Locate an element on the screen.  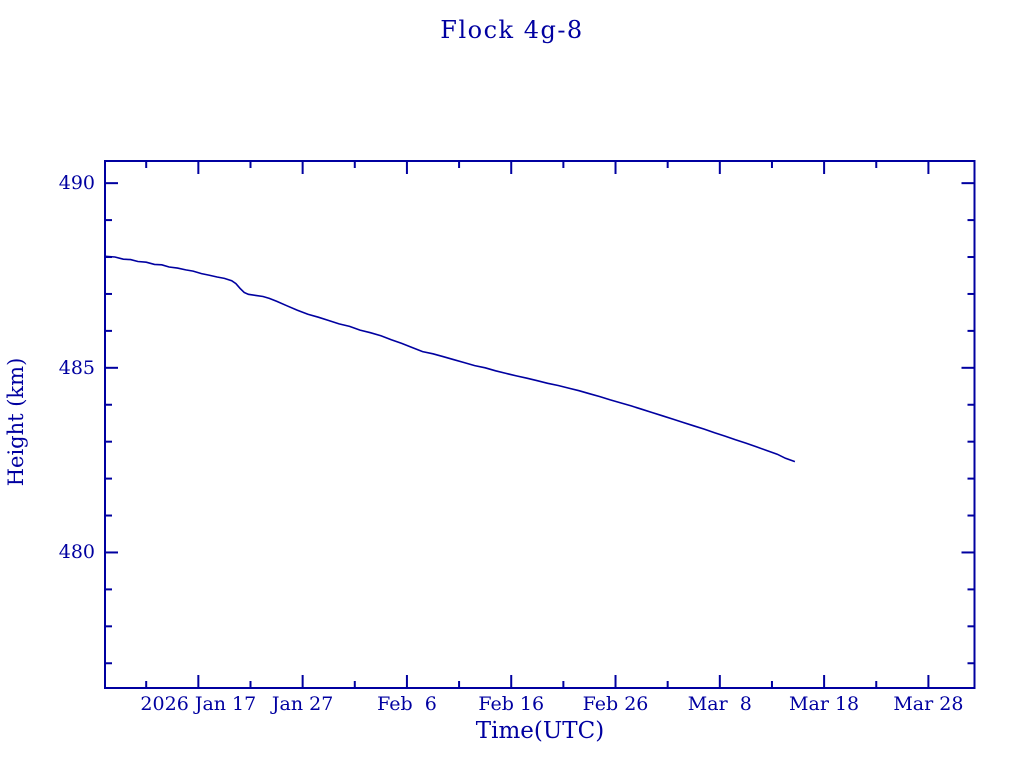
x-tick-label: 2026 Jan 17 is located at coordinates (198, 704).